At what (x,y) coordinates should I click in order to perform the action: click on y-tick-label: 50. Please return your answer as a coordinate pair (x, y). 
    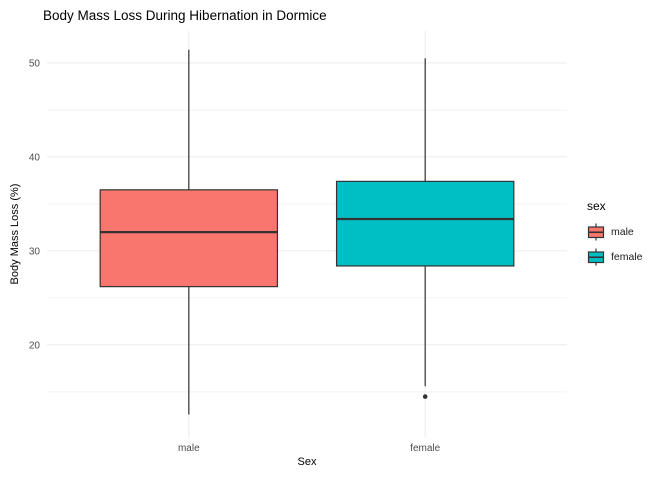
    Looking at the image, I should click on (35, 63).